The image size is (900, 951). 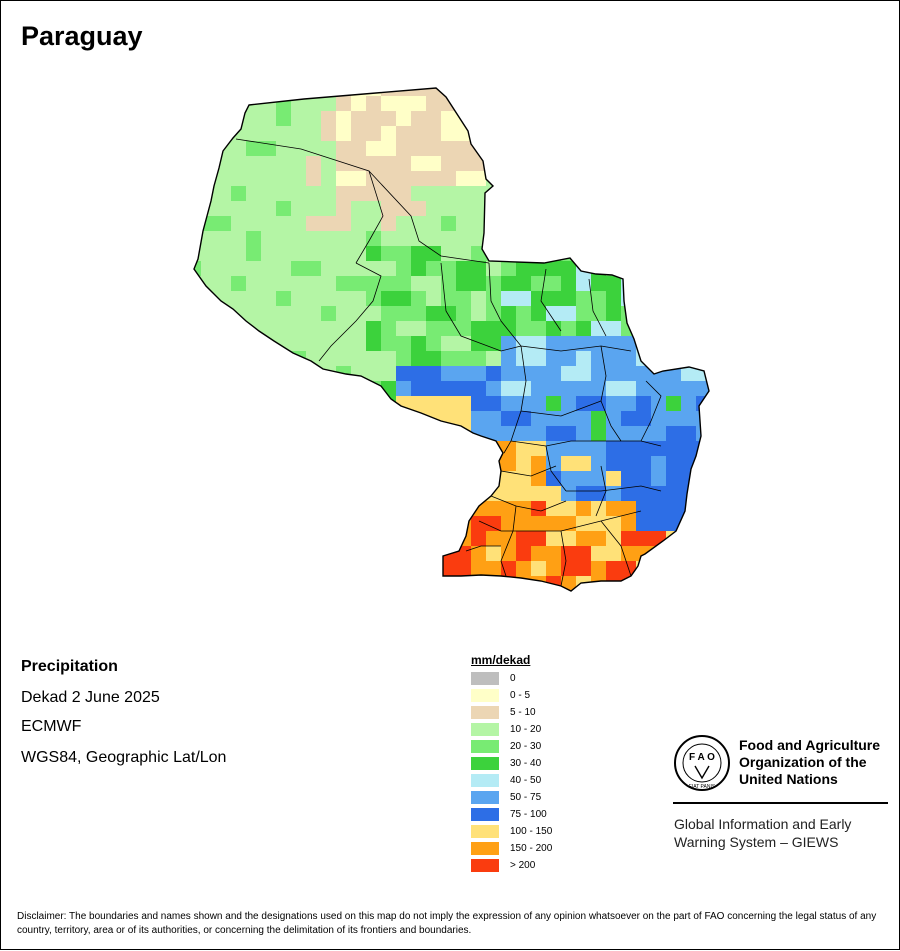 I want to click on legend-item: 0, so click(x=511, y=678).